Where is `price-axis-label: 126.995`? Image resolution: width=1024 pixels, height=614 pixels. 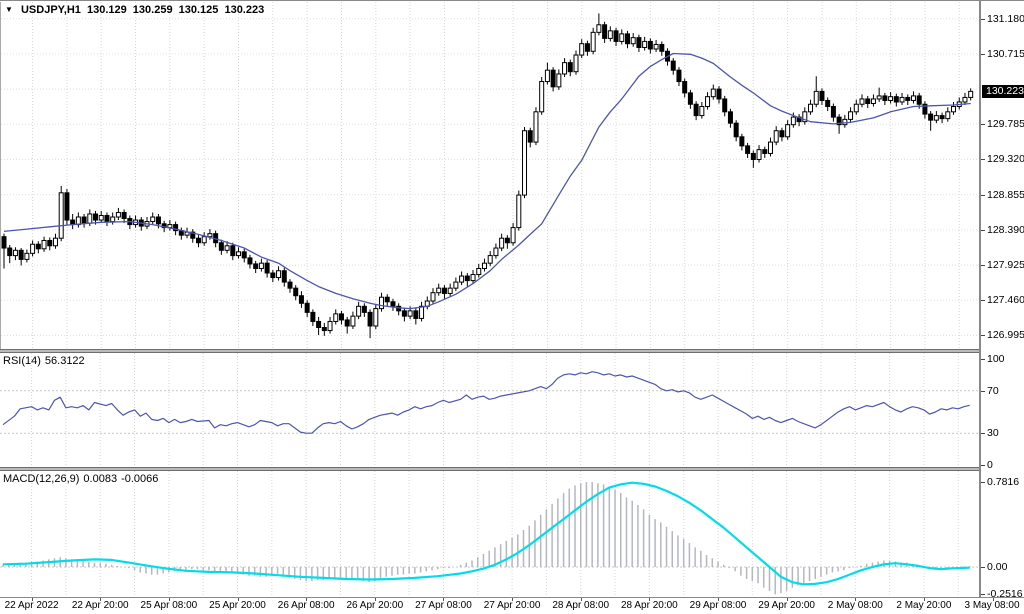 price-axis-label: 126.995 is located at coordinates (1005, 335).